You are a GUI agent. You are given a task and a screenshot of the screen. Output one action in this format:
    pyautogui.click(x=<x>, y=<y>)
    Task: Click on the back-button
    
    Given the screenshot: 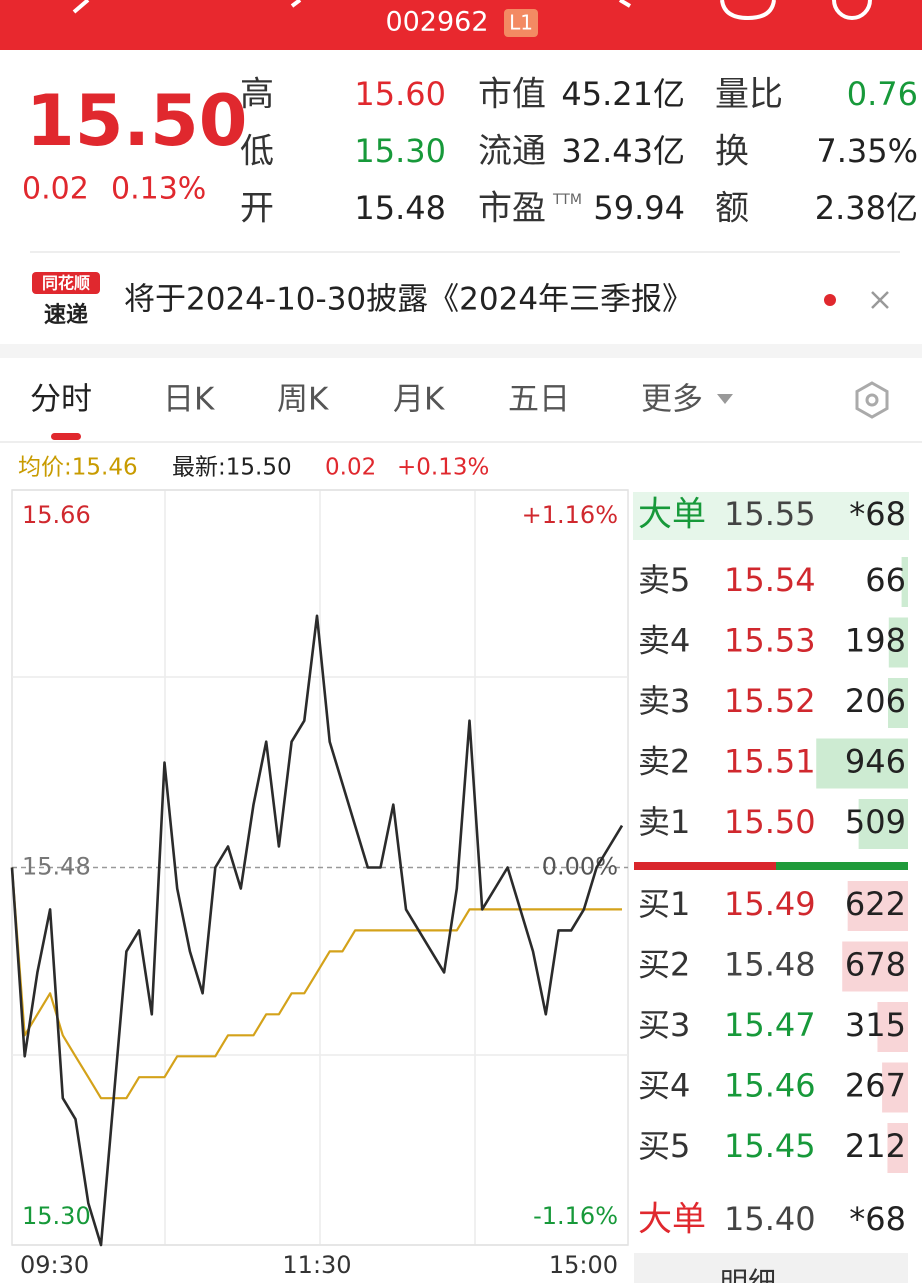 What is the action you would take?
    pyautogui.click(x=81, y=7)
    